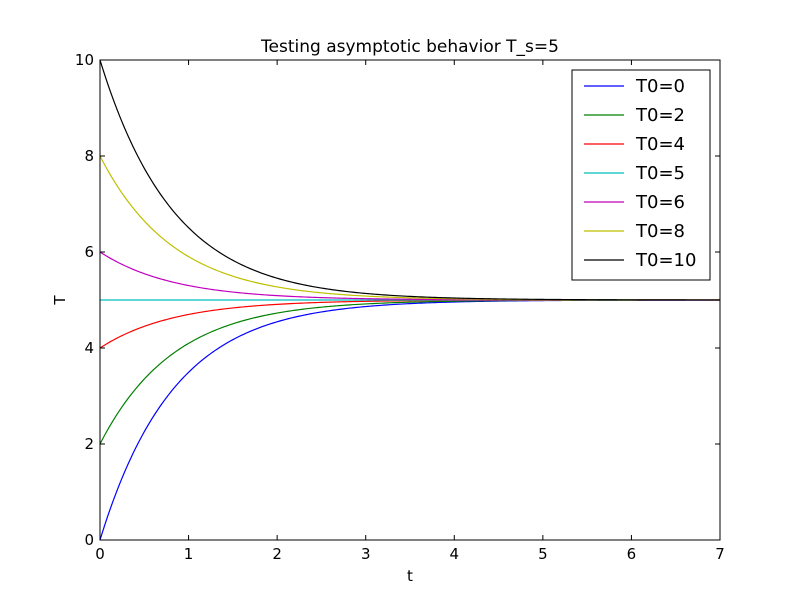 The height and width of the screenshot is (600, 800). What do you see at coordinates (366, 554) in the screenshot?
I see `x-tick-label-3: 3` at bounding box center [366, 554].